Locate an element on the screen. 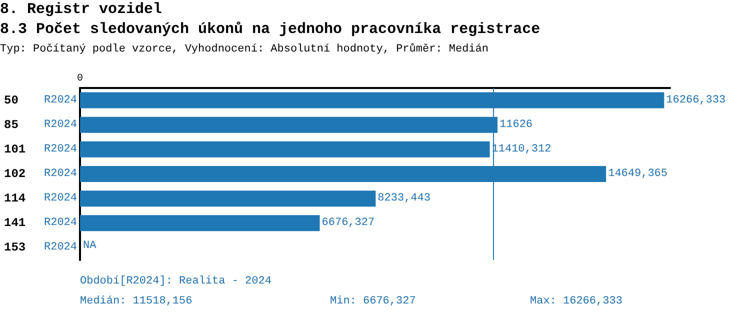 This screenshot has height=320, width=750. data-label: 16266,333 is located at coordinates (696, 100).